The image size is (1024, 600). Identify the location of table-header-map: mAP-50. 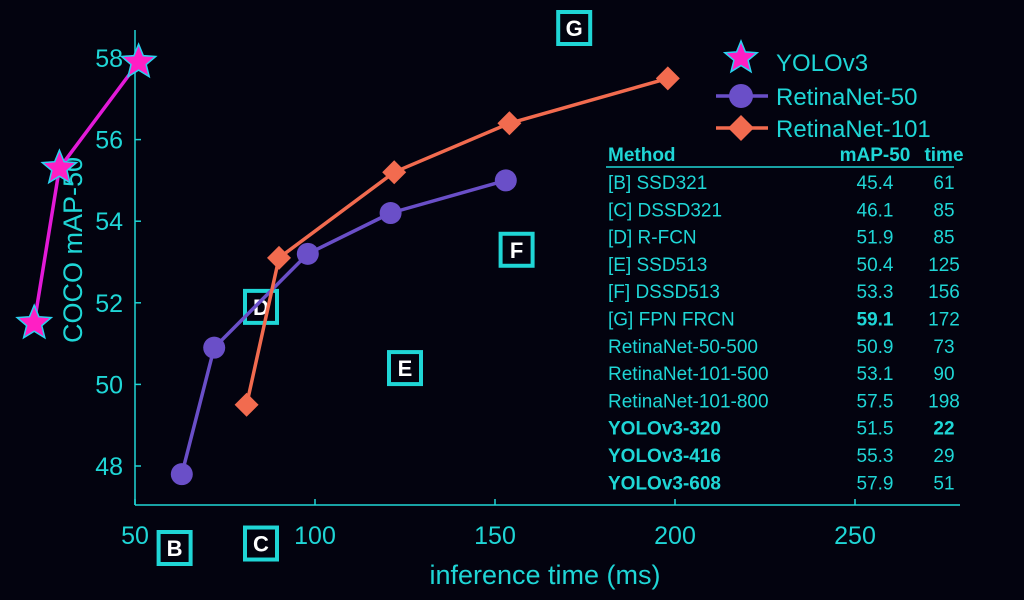
(875, 155).